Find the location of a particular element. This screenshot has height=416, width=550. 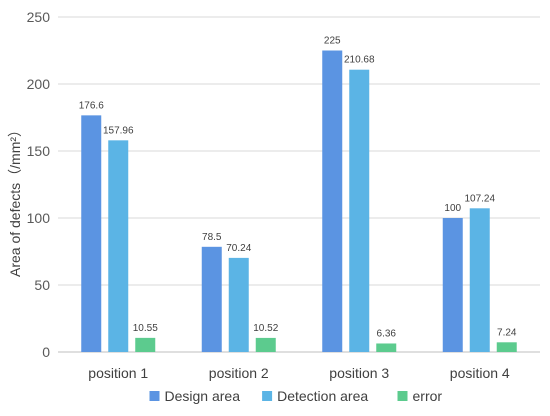

data-label: 10.55 is located at coordinates (145, 328).